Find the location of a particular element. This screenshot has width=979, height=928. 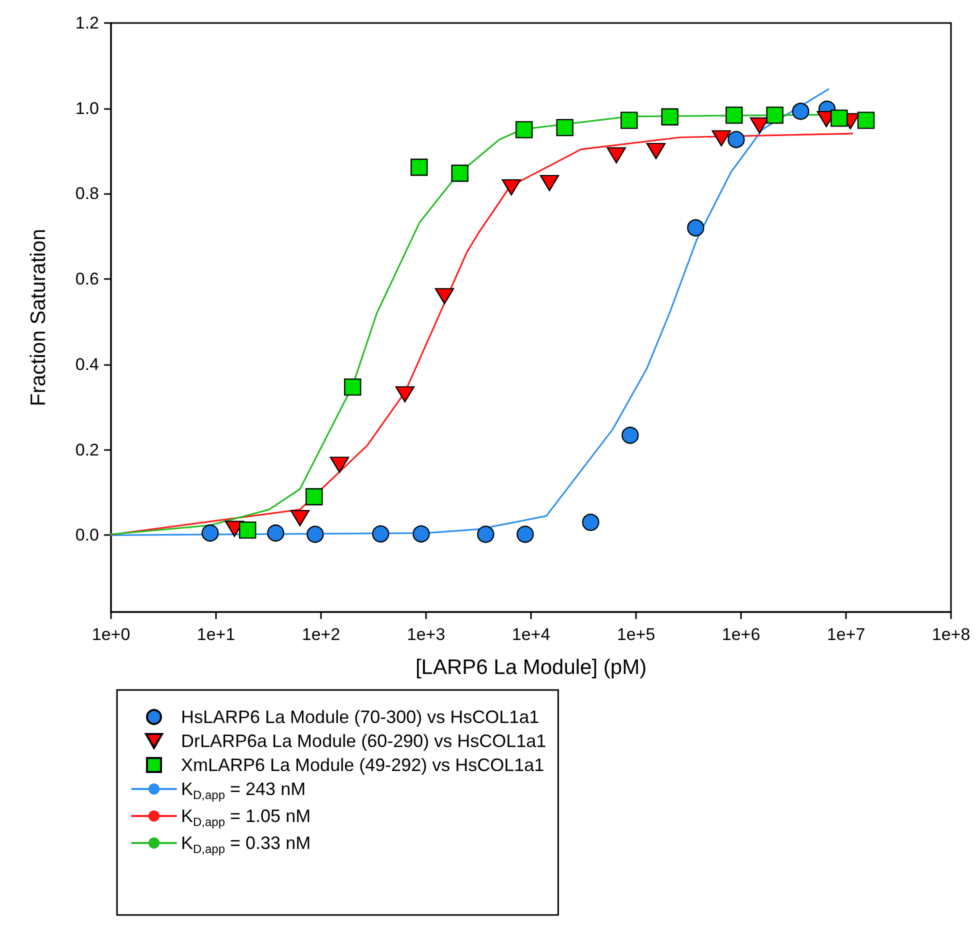

y-tick-label: 0.0 is located at coordinates (87, 535).